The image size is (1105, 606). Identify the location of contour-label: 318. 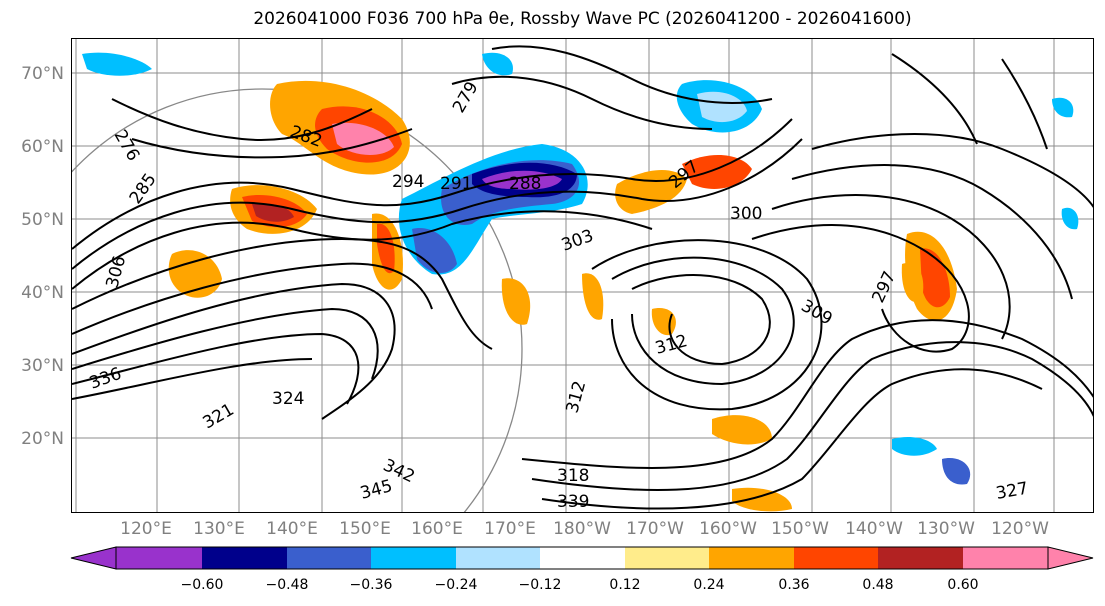
(573, 476).